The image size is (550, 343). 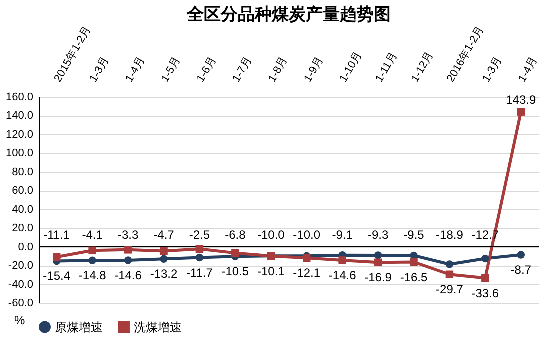 What do you see at coordinates (23, 228) in the screenshot?
I see `y-tick-label: 20.0` at bounding box center [23, 228].